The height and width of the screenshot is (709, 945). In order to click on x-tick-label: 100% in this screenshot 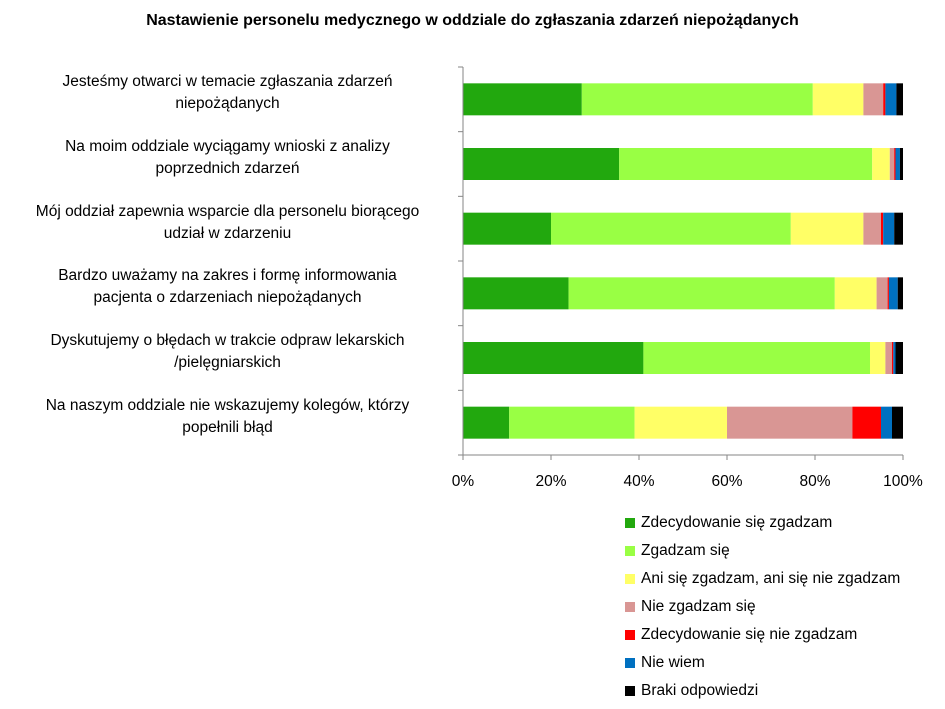, I will do `click(903, 481)`.